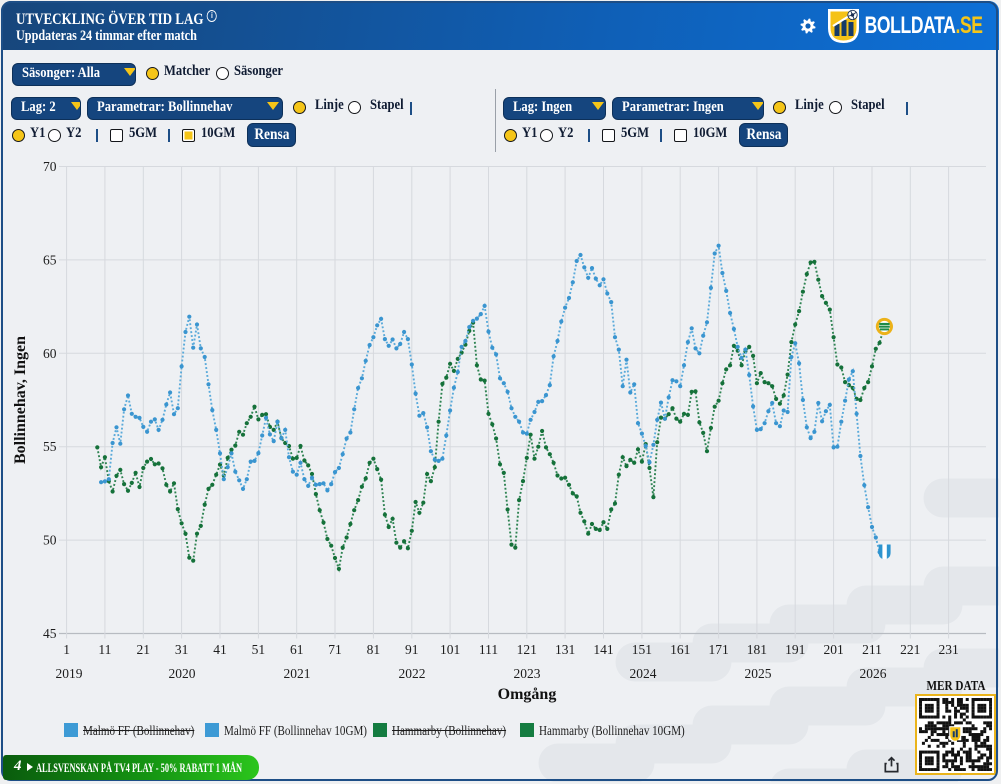 The height and width of the screenshot is (784, 1001). What do you see at coordinates (374, 649) in the screenshot?
I see `svg-text: 81` at bounding box center [374, 649].